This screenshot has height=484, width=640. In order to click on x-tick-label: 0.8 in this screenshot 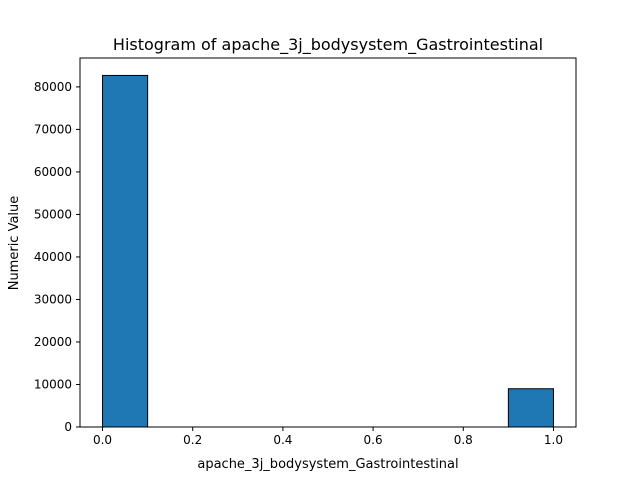, I will do `click(463, 440)`.